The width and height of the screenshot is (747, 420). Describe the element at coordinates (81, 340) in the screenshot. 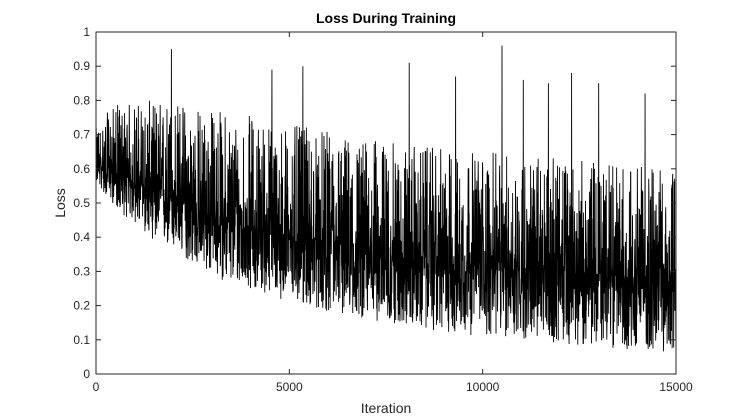

I see `y-tick-label: 0.1` at that location.